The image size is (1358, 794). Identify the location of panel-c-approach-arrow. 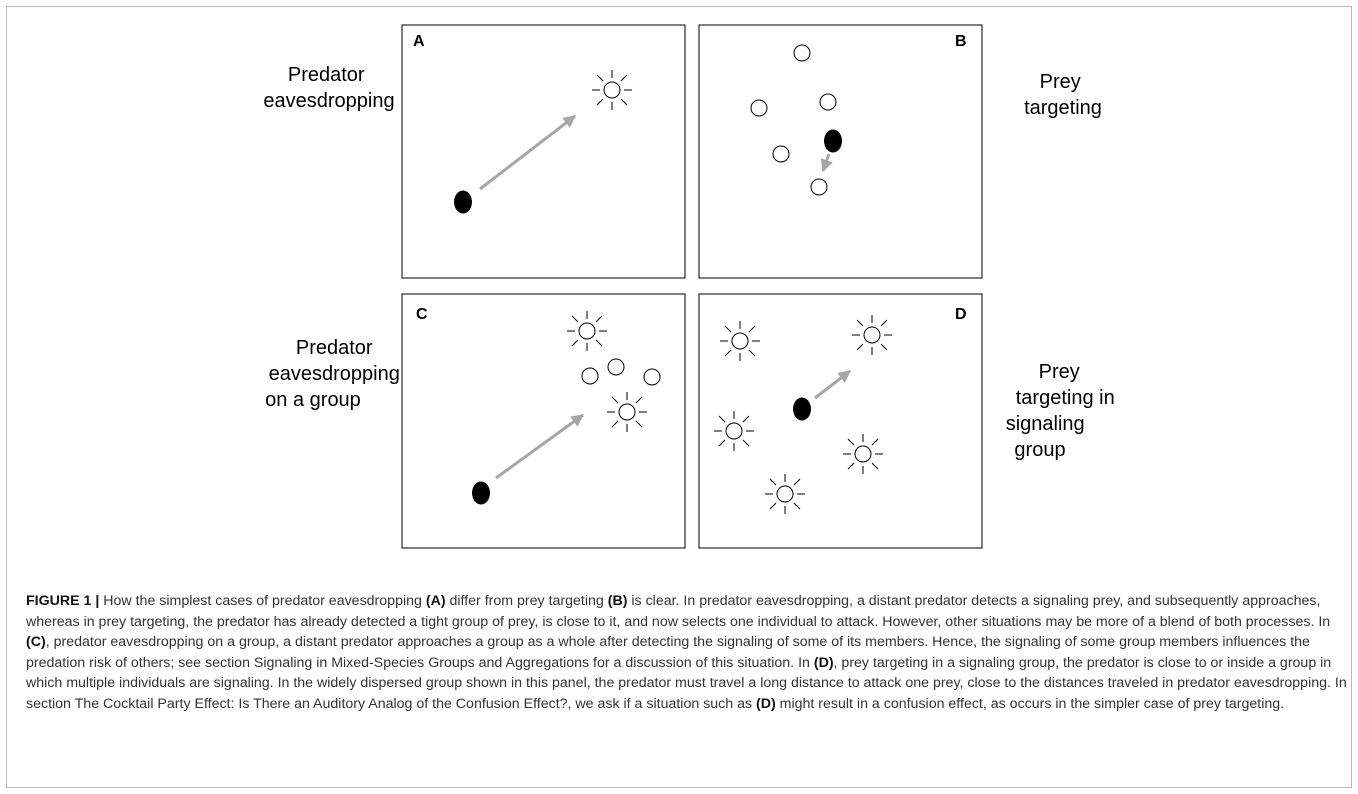
(540, 446).